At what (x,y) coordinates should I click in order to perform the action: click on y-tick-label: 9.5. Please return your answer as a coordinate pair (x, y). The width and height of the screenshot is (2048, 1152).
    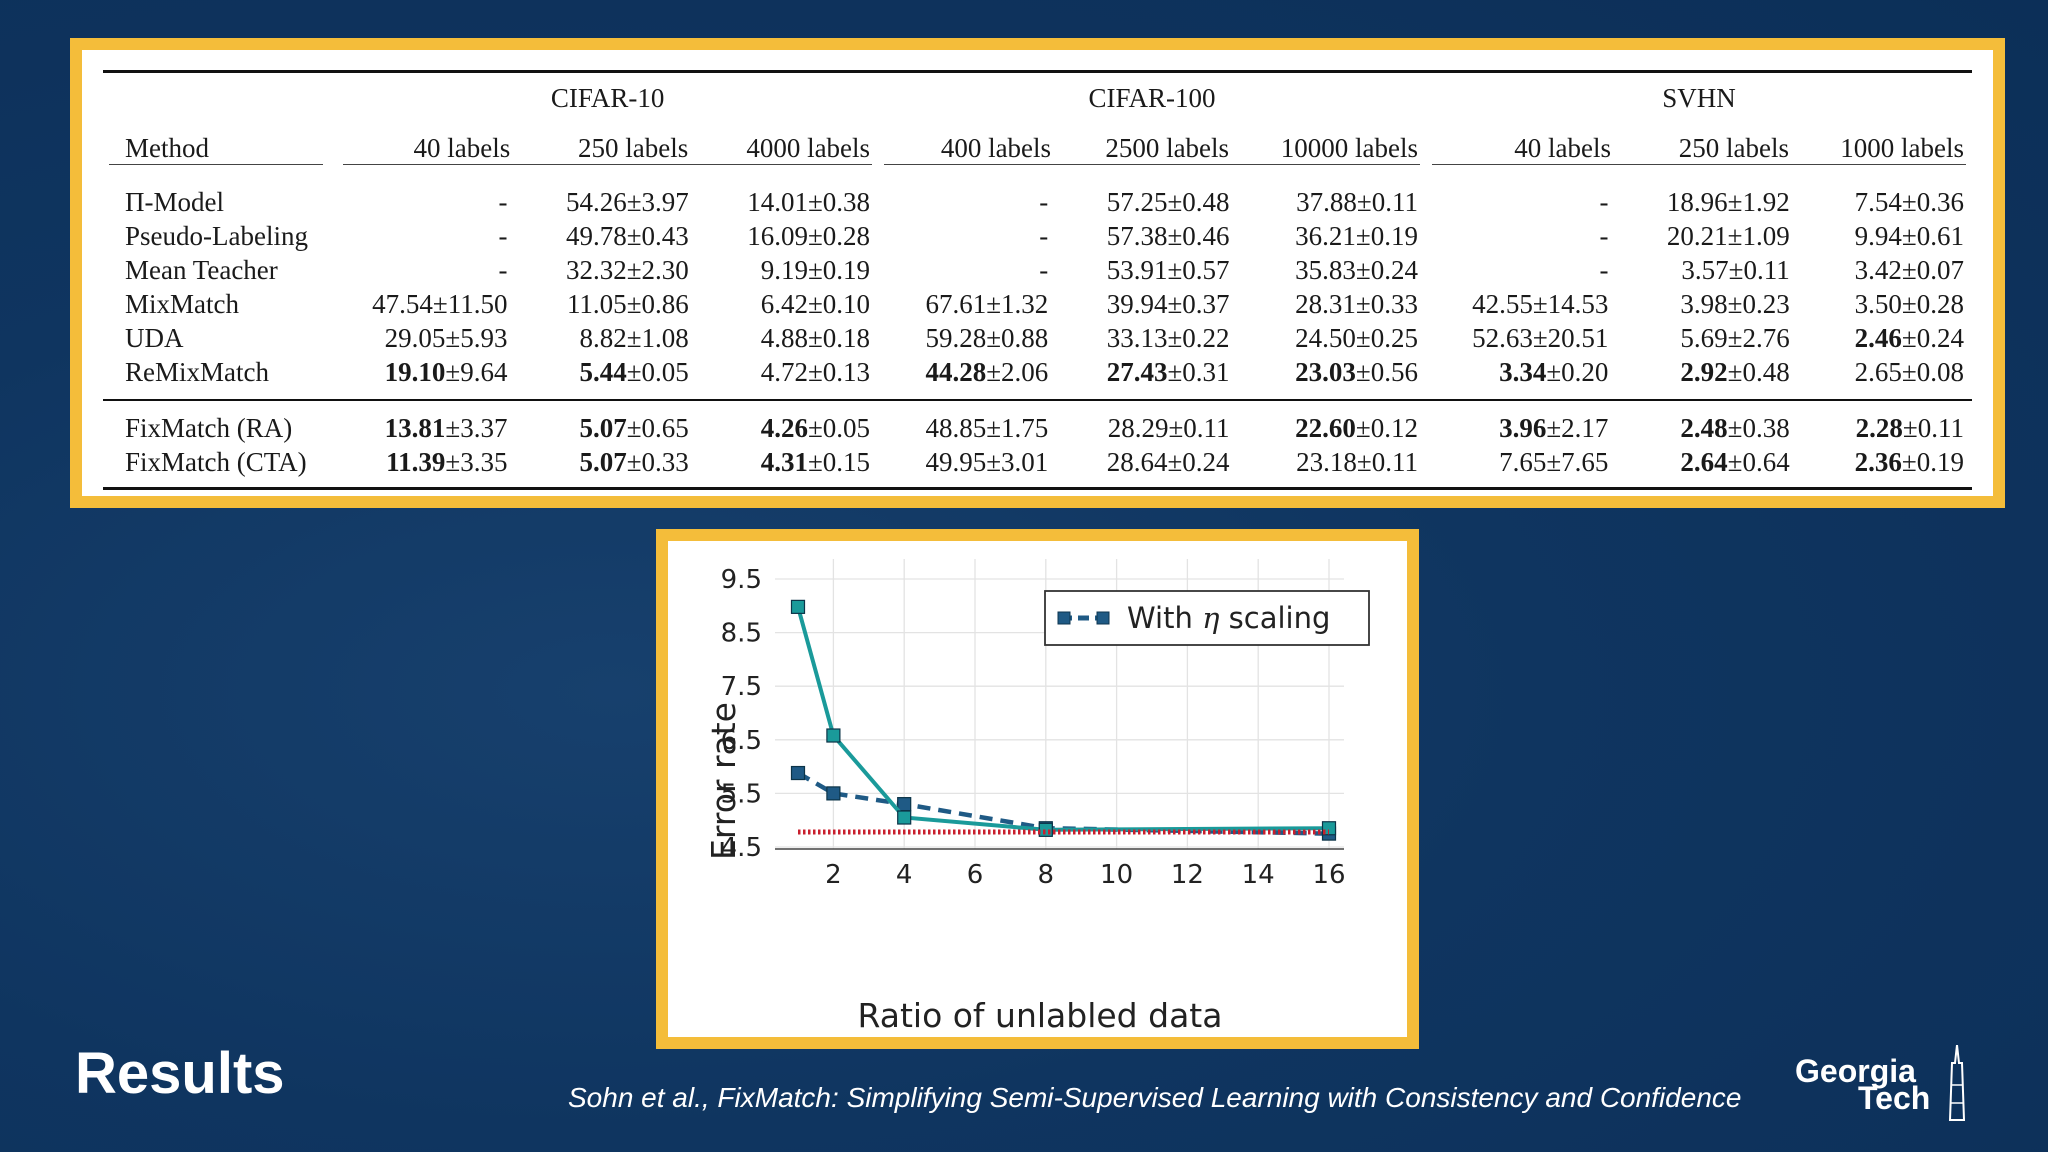
    Looking at the image, I should click on (741, 580).